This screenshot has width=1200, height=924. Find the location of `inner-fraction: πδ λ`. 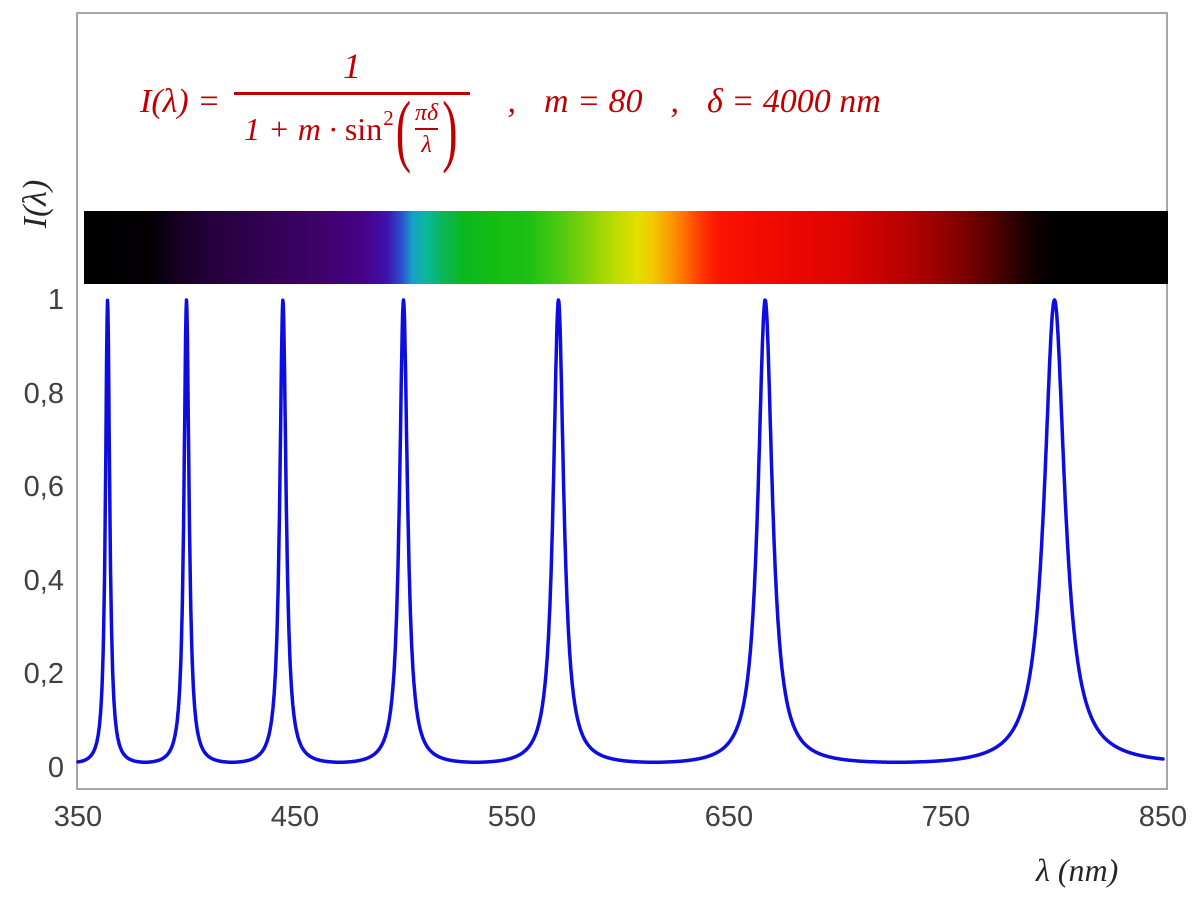

inner-fraction: πδ λ is located at coordinates (427, 129).